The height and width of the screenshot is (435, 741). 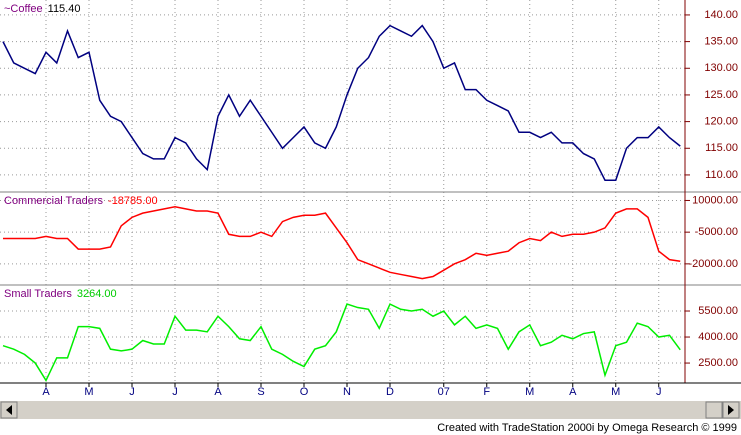 I want to click on pane-title: ~Coffee 115.40, so click(x=42, y=9).